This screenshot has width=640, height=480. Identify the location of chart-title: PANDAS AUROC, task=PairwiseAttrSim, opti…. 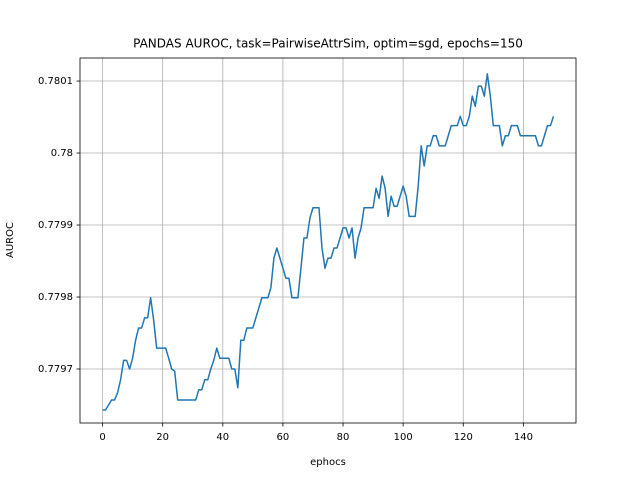
(328, 44).